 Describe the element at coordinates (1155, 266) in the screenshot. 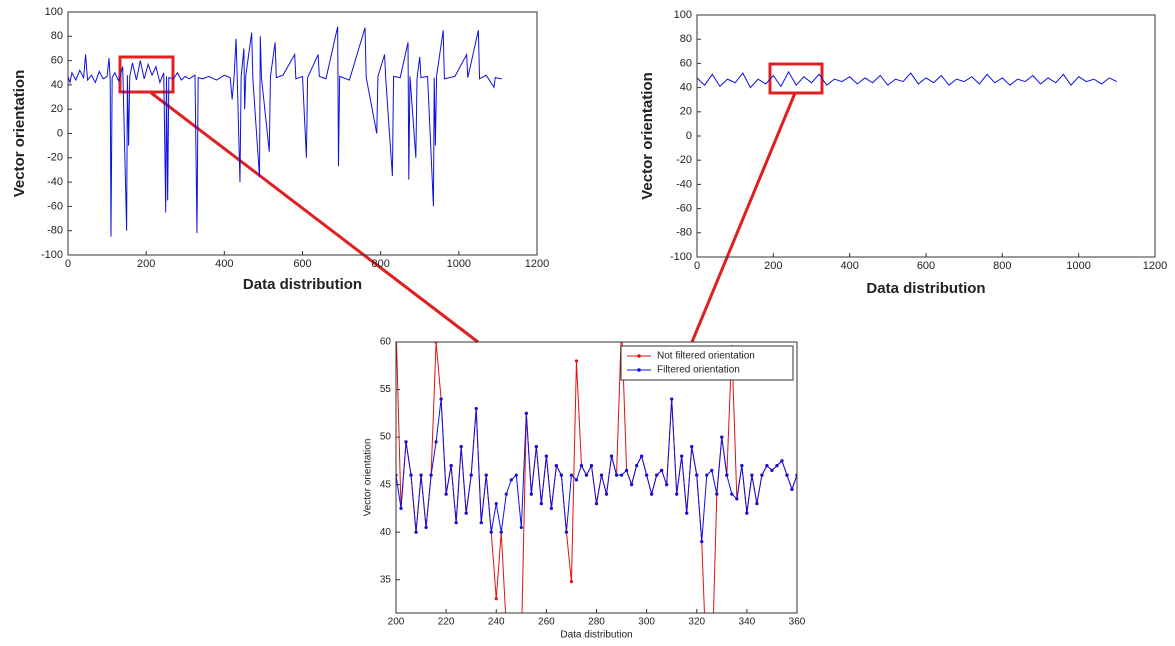

I see `x-tick-label: 1200` at that location.